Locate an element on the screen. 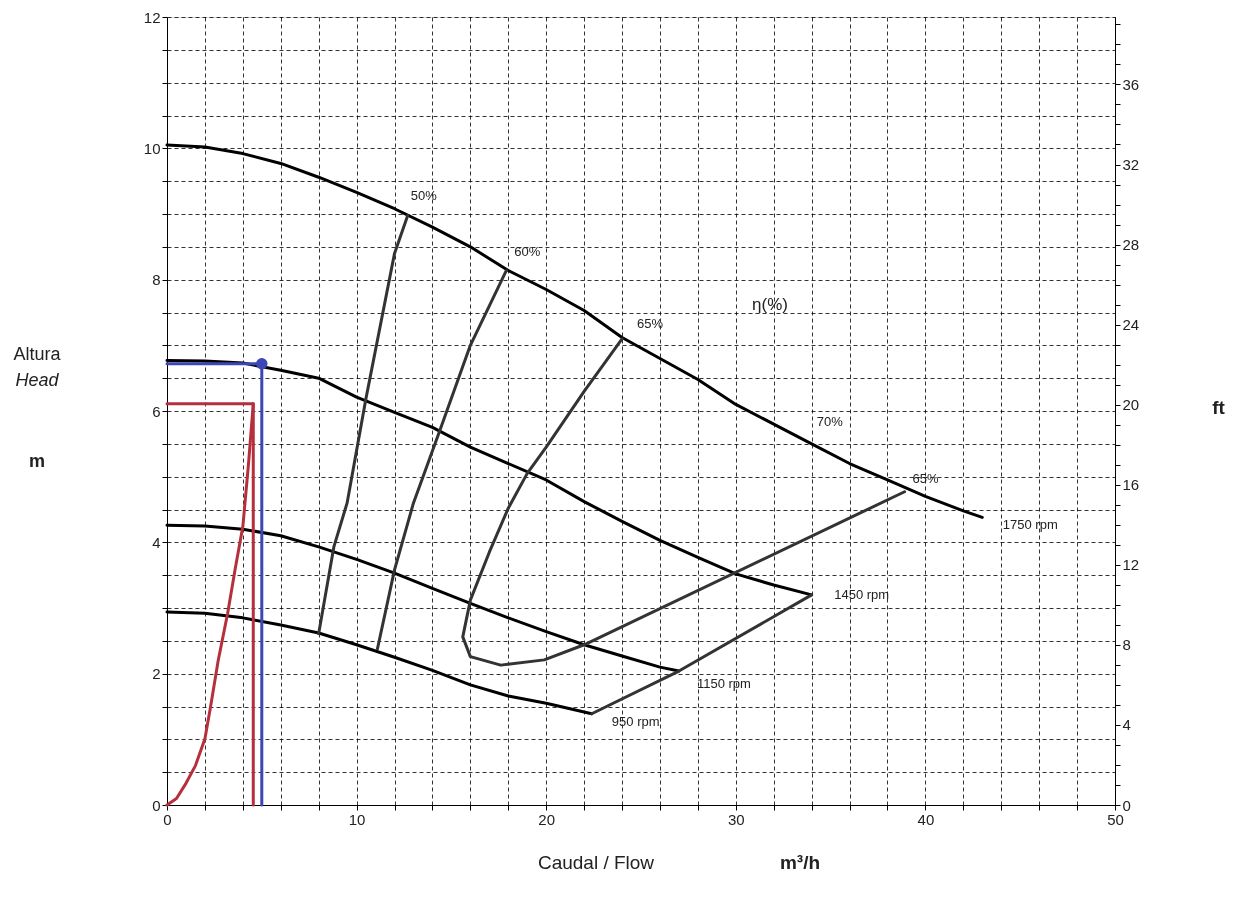 The width and height of the screenshot is (1251, 913). annotation: 1150 rpm is located at coordinates (723, 684).